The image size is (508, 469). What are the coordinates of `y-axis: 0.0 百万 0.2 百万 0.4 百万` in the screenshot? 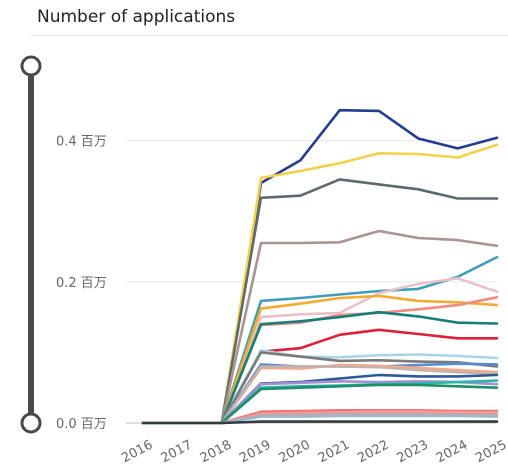 It's located at (81, 283).